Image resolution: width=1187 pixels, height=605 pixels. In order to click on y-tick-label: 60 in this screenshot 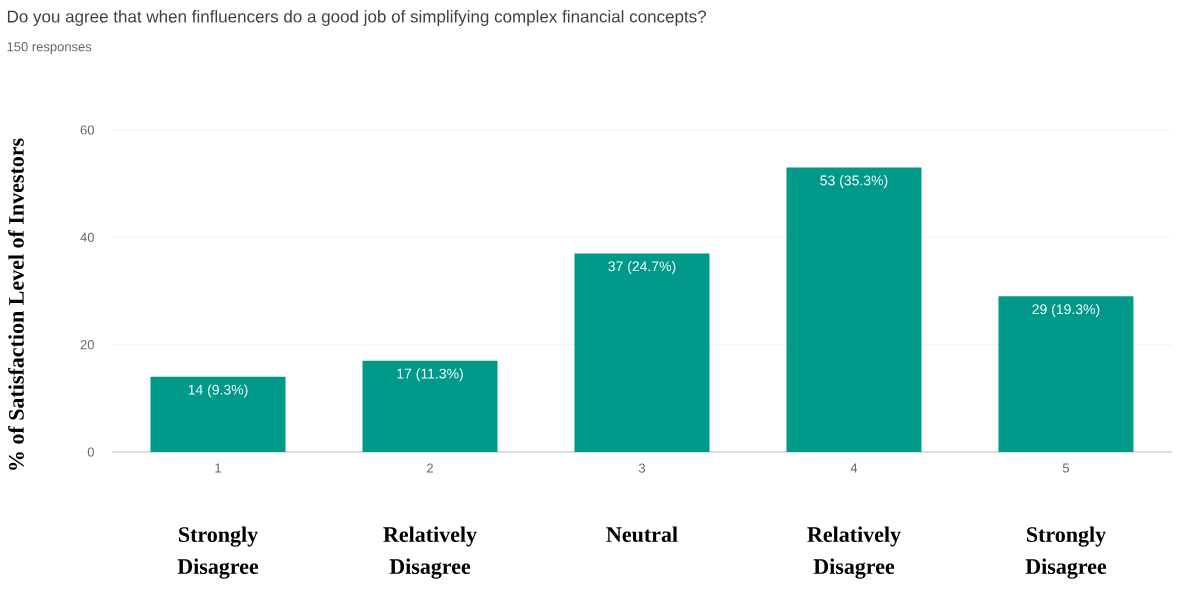, I will do `click(87, 130)`.